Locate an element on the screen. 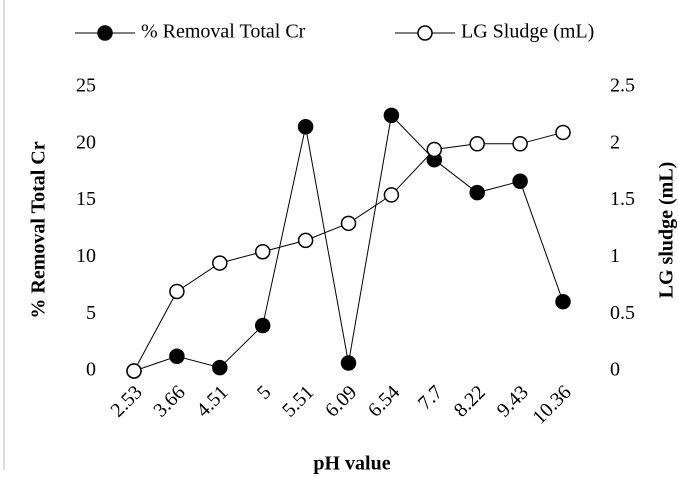  y-tick-label: 15 is located at coordinates (86, 199).